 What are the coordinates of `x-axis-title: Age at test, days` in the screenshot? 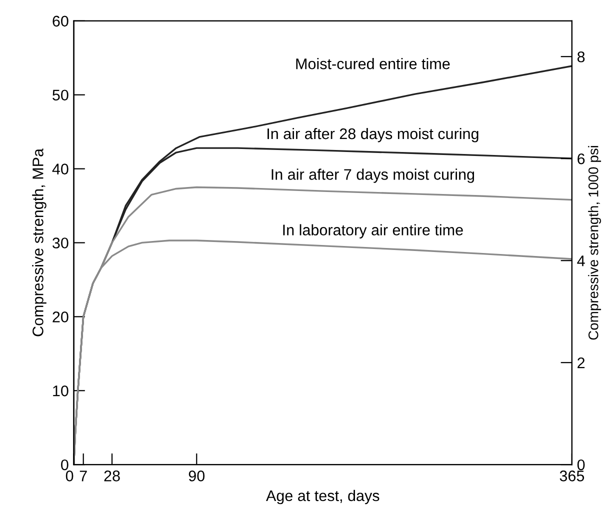 It's located at (323, 497).